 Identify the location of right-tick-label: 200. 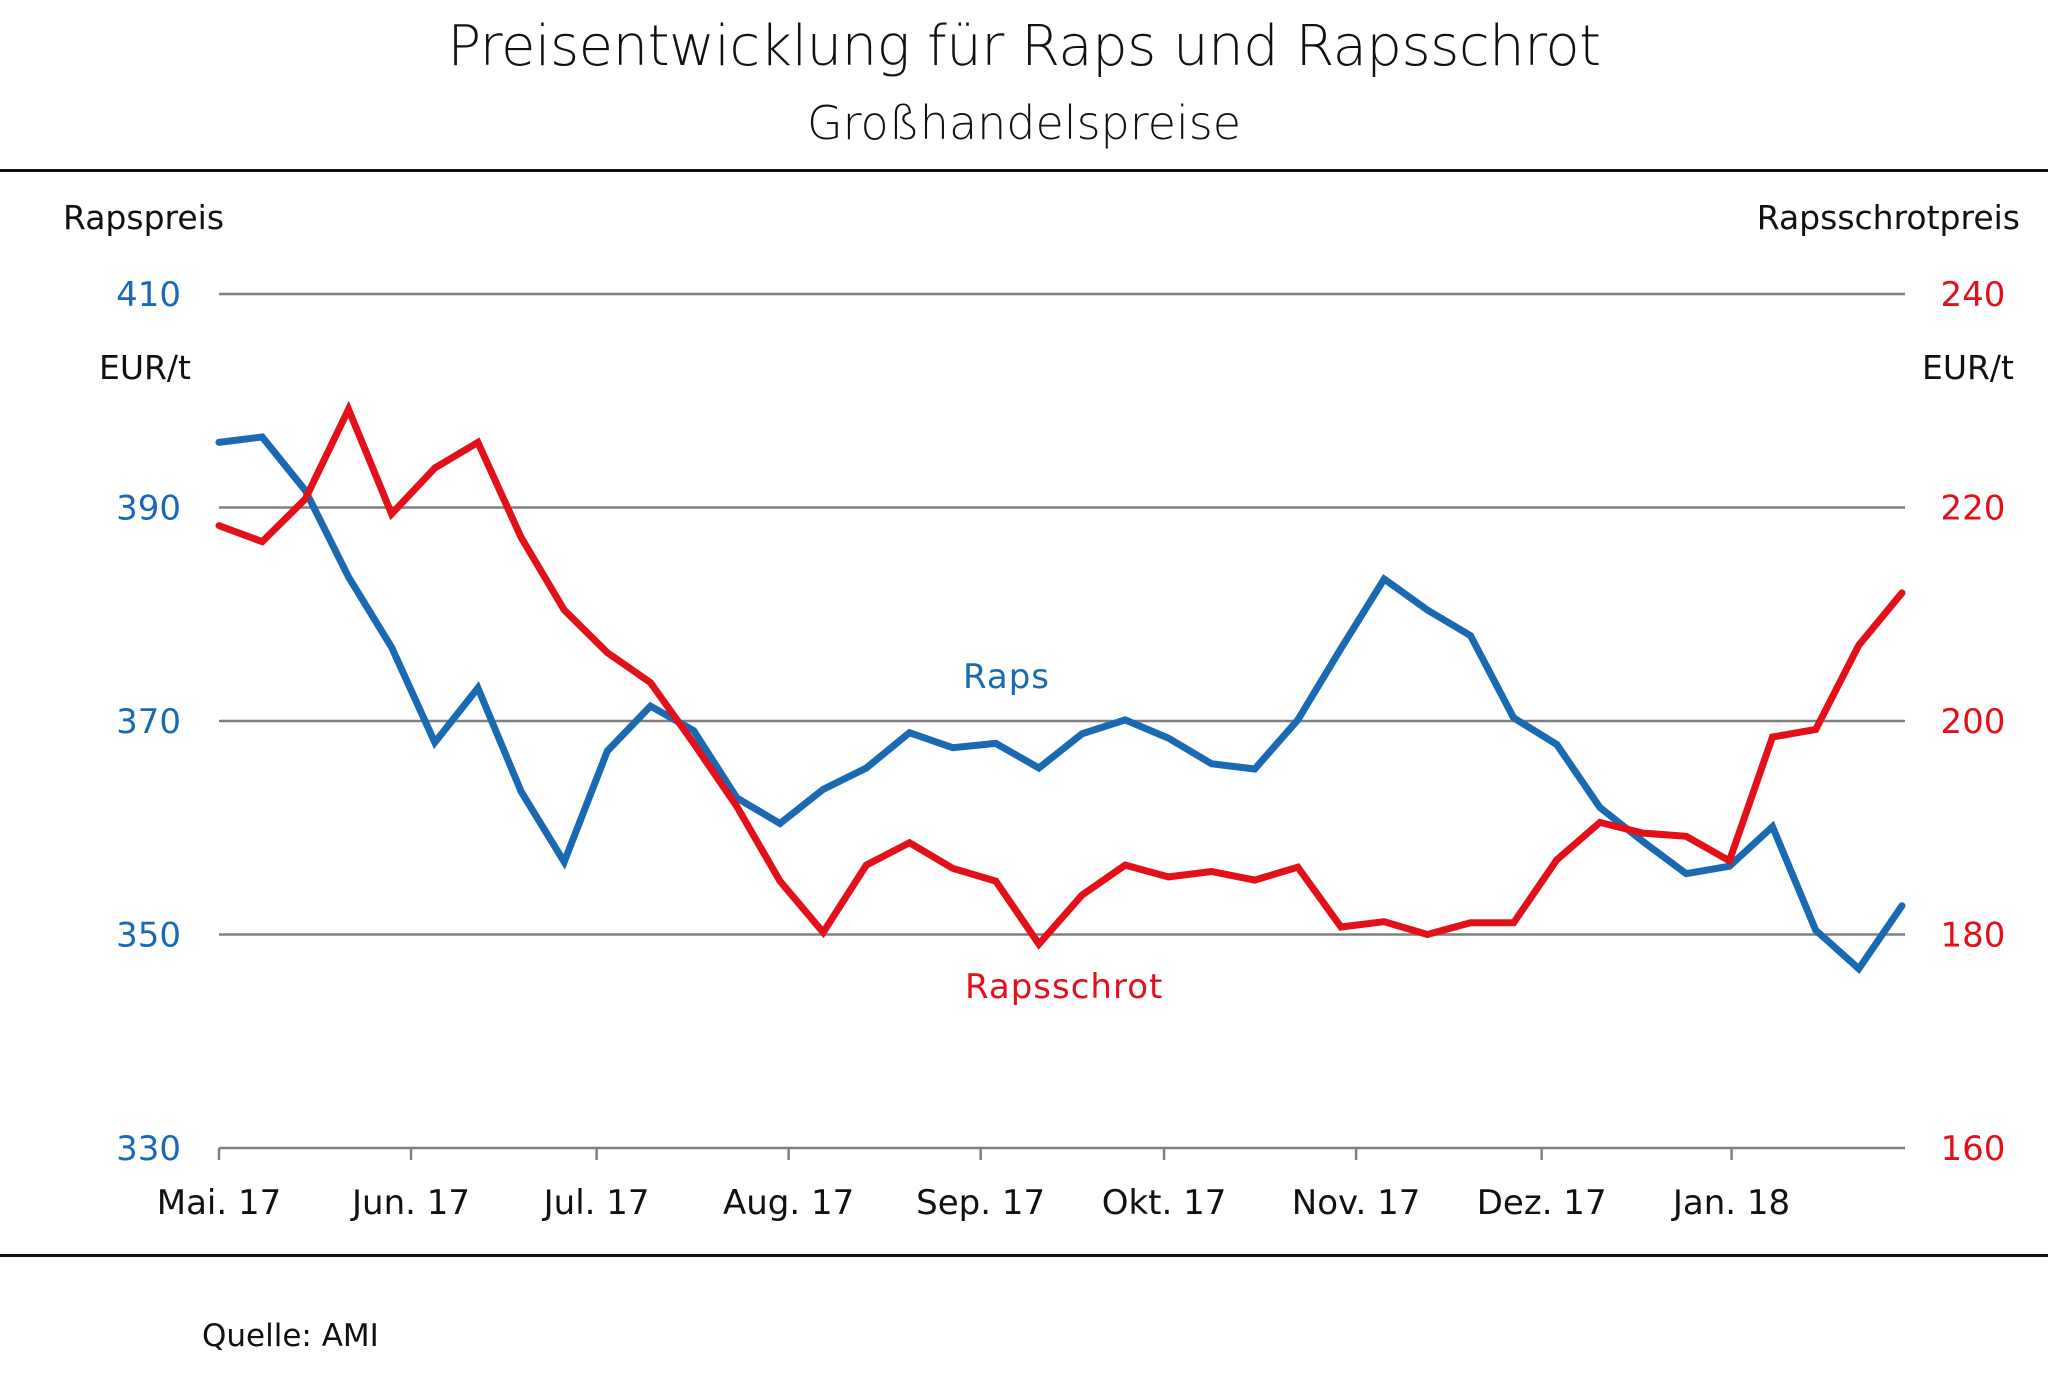
(1973, 722).